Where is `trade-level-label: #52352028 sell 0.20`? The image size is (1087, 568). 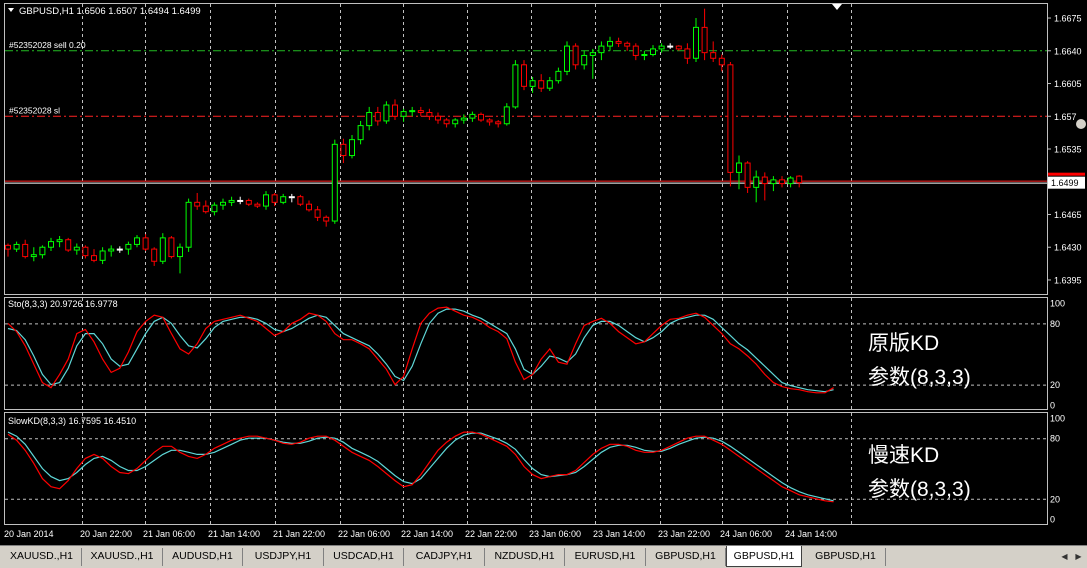 trade-level-label: #52352028 sell 0.20 is located at coordinates (47, 45).